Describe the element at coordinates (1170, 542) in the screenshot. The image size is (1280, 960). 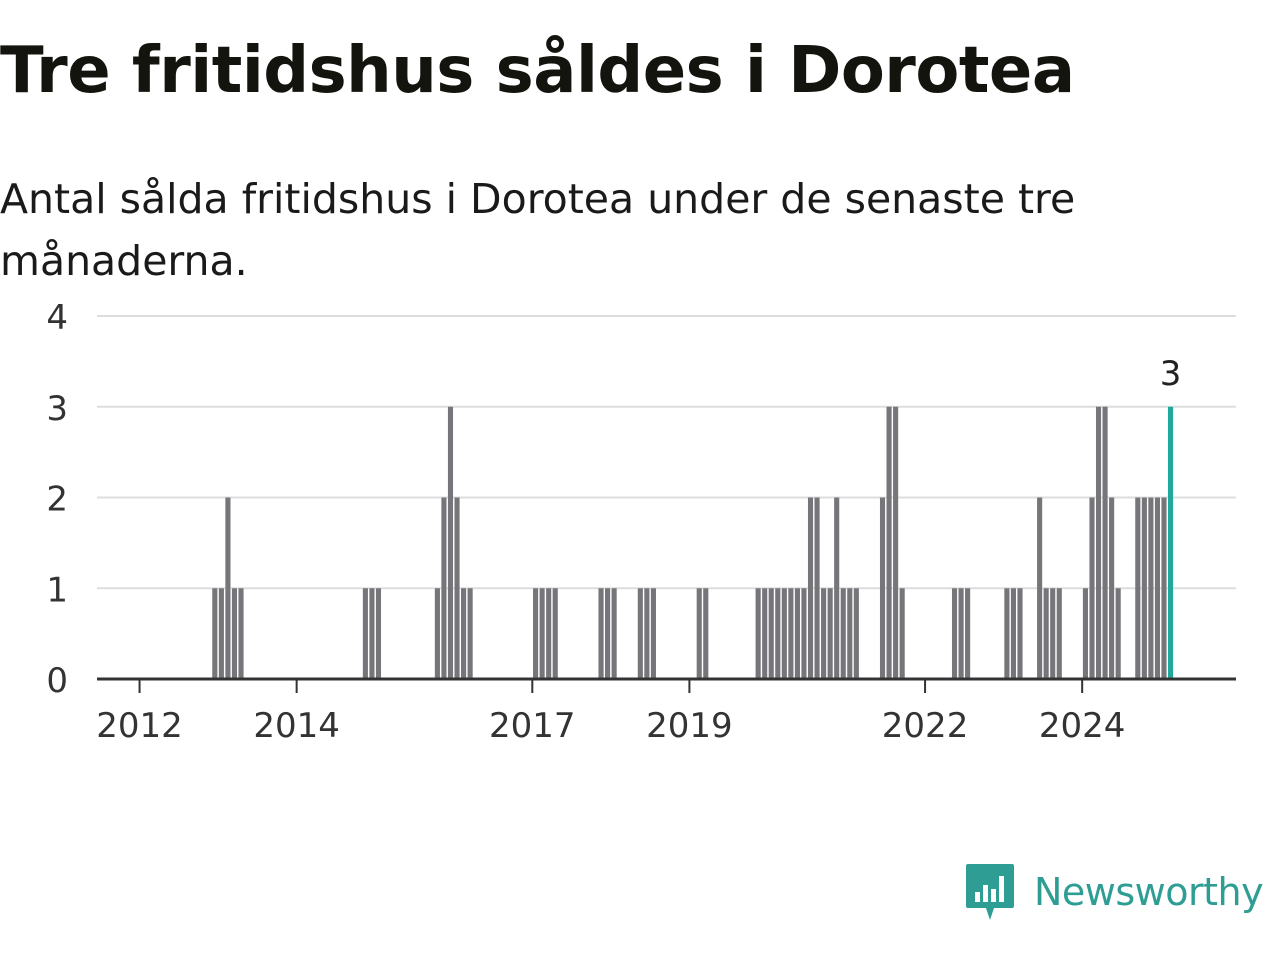
I see `bar-highlight` at that location.